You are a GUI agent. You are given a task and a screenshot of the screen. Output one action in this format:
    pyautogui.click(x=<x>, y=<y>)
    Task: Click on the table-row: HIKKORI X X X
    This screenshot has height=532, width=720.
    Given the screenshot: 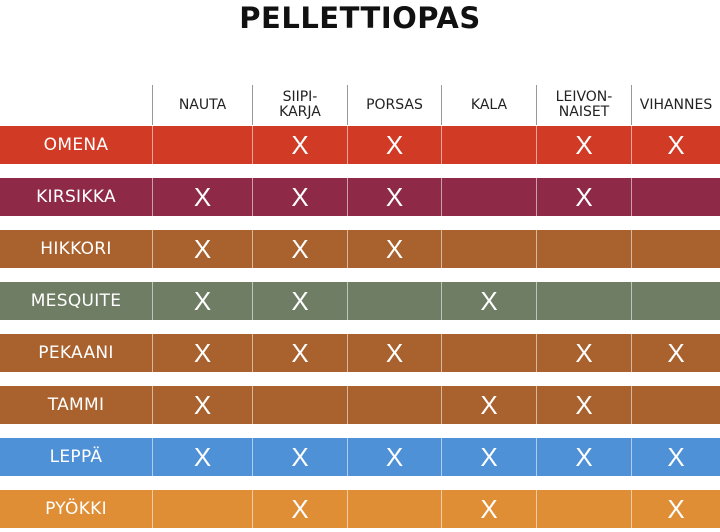 What is the action you would take?
    pyautogui.click(x=360, y=249)
    